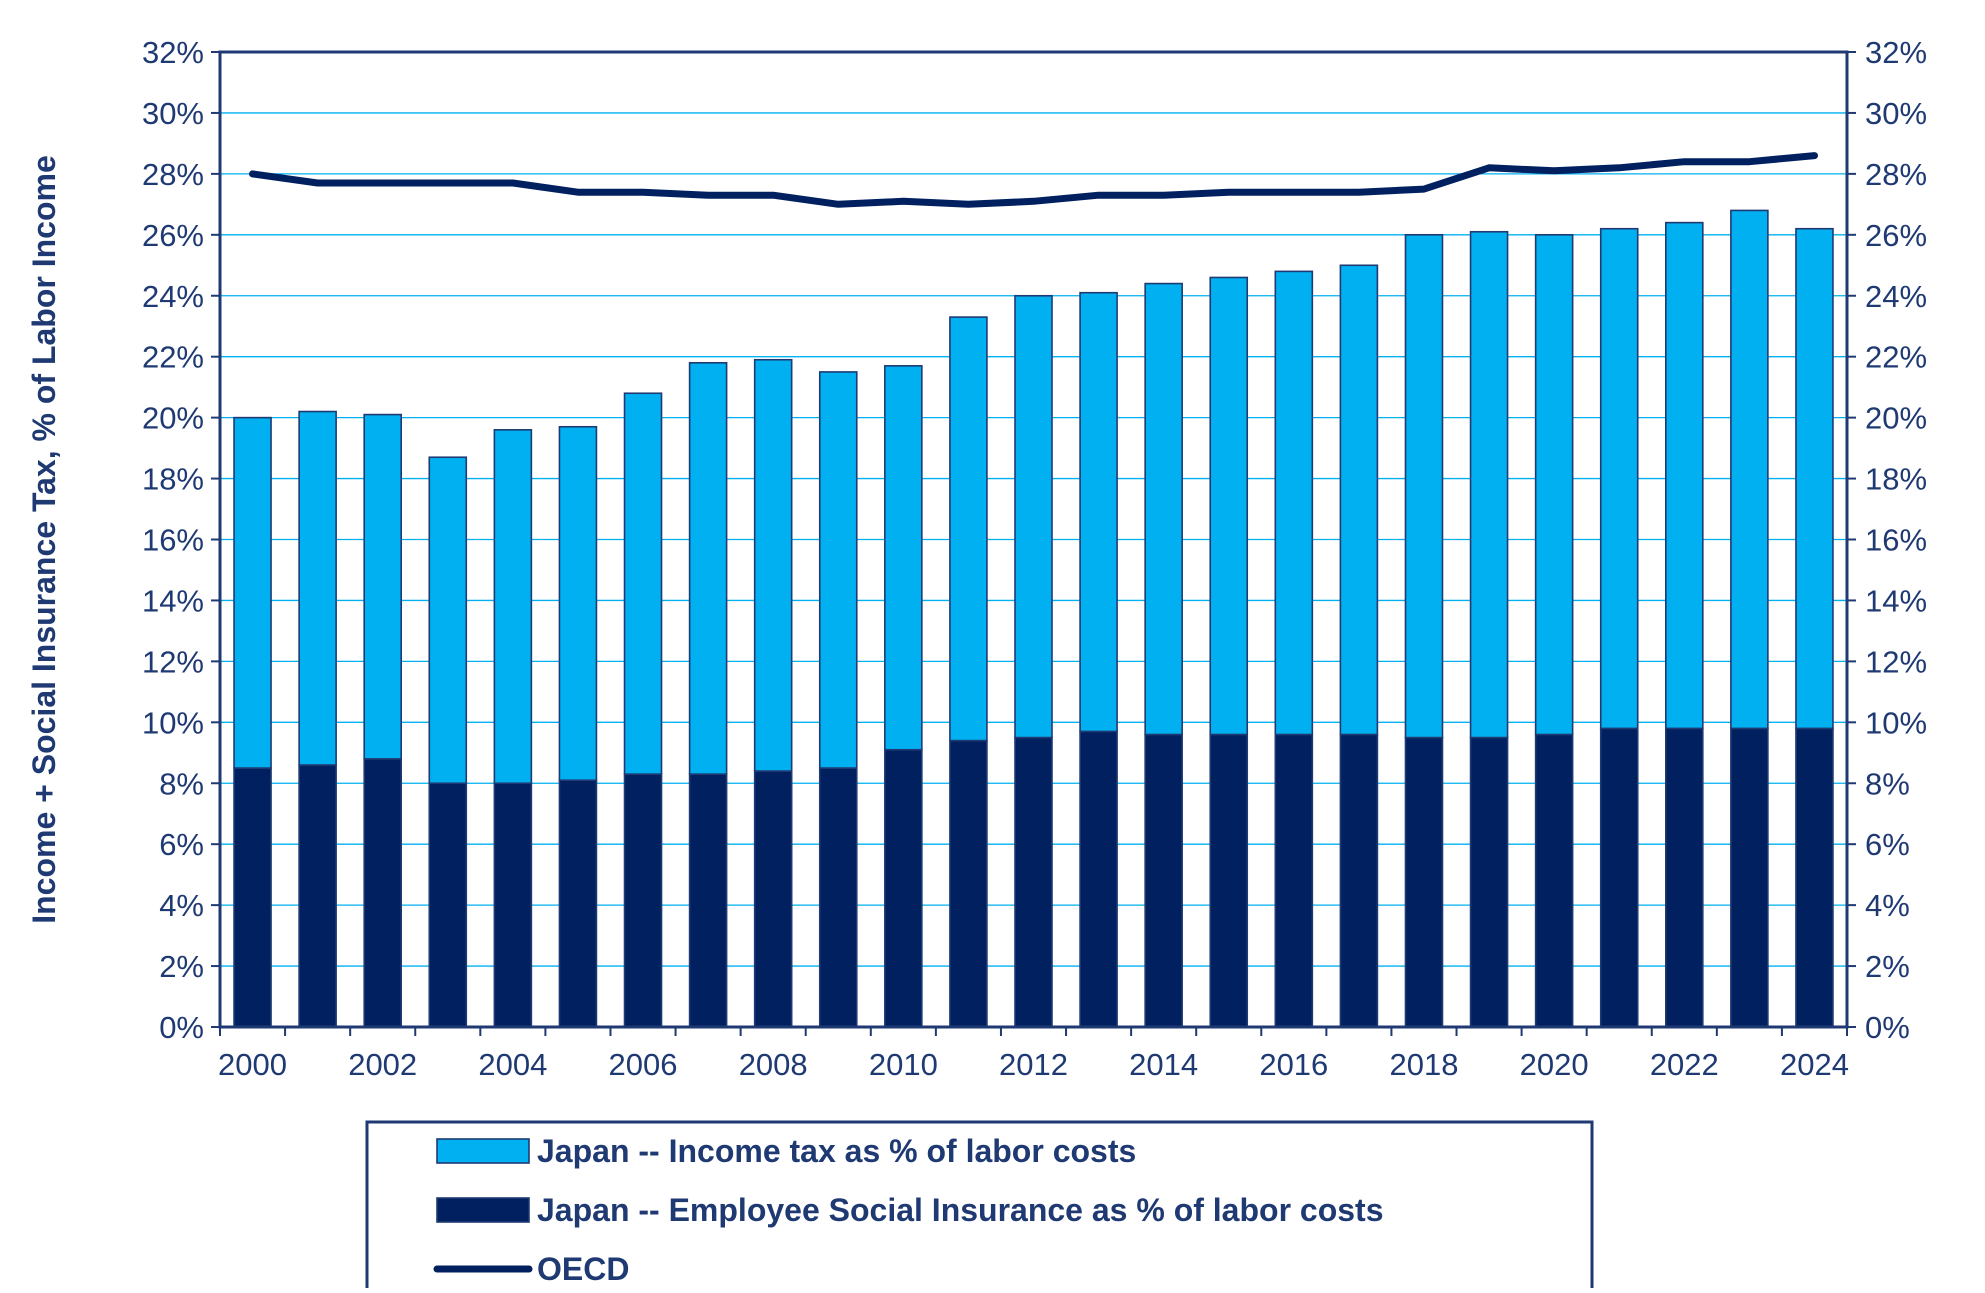 This screenshot has width=1985, height=1293. Describe the element at coordinates (903, 1064) in the screenshot. I see `x-tick-label: 2010` at that location.